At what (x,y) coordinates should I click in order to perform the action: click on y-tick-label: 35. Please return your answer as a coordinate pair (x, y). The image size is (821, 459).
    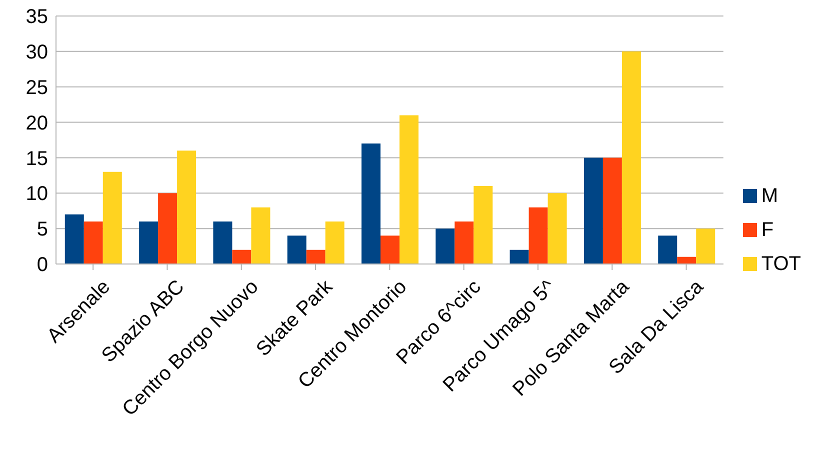
    Looking at the image, I should click on (37, 17).